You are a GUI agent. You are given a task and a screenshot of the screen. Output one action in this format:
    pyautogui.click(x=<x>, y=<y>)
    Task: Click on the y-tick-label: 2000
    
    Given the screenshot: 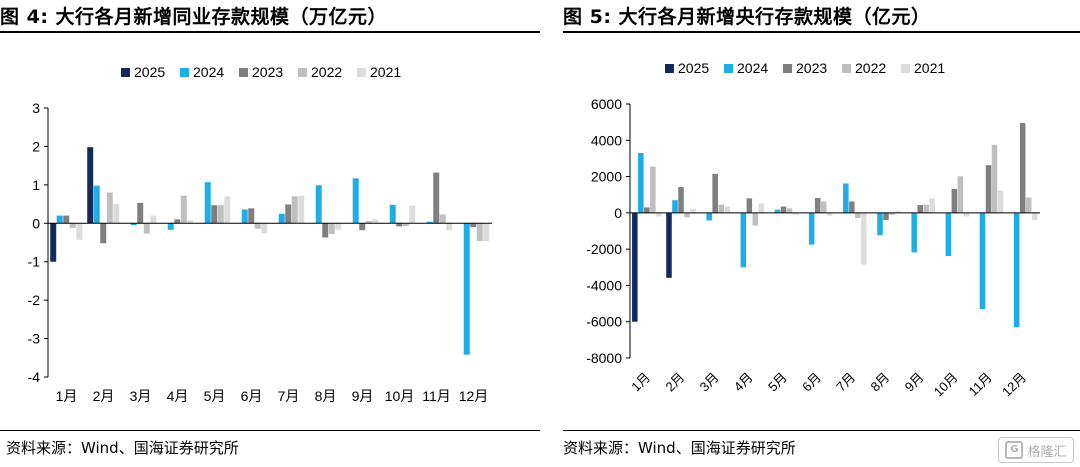 What is the action you would take?
    pyautogui.click(x=606, y=177)
    